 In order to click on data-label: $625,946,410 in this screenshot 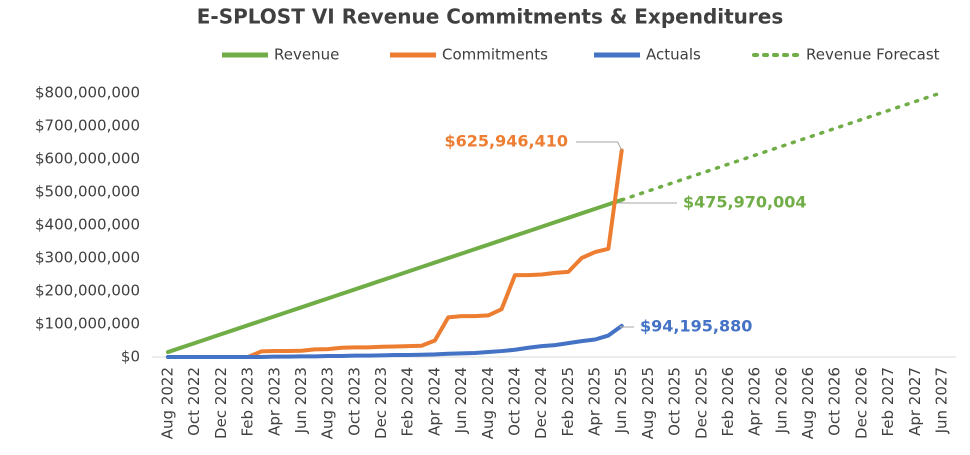, I will do `click(506, 141)`.